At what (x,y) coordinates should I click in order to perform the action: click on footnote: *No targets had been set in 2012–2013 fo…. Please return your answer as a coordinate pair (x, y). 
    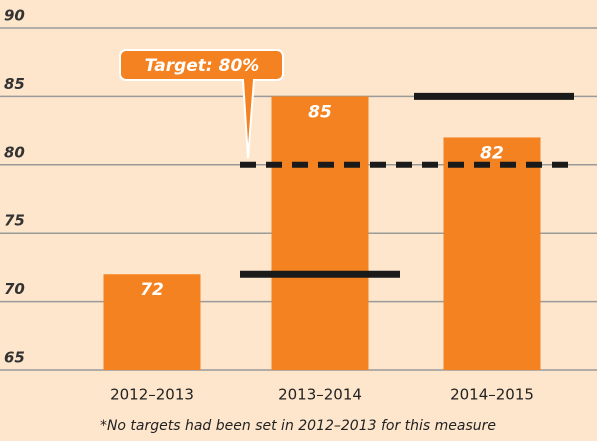
    Looking at the image, I should click on (298, 426).